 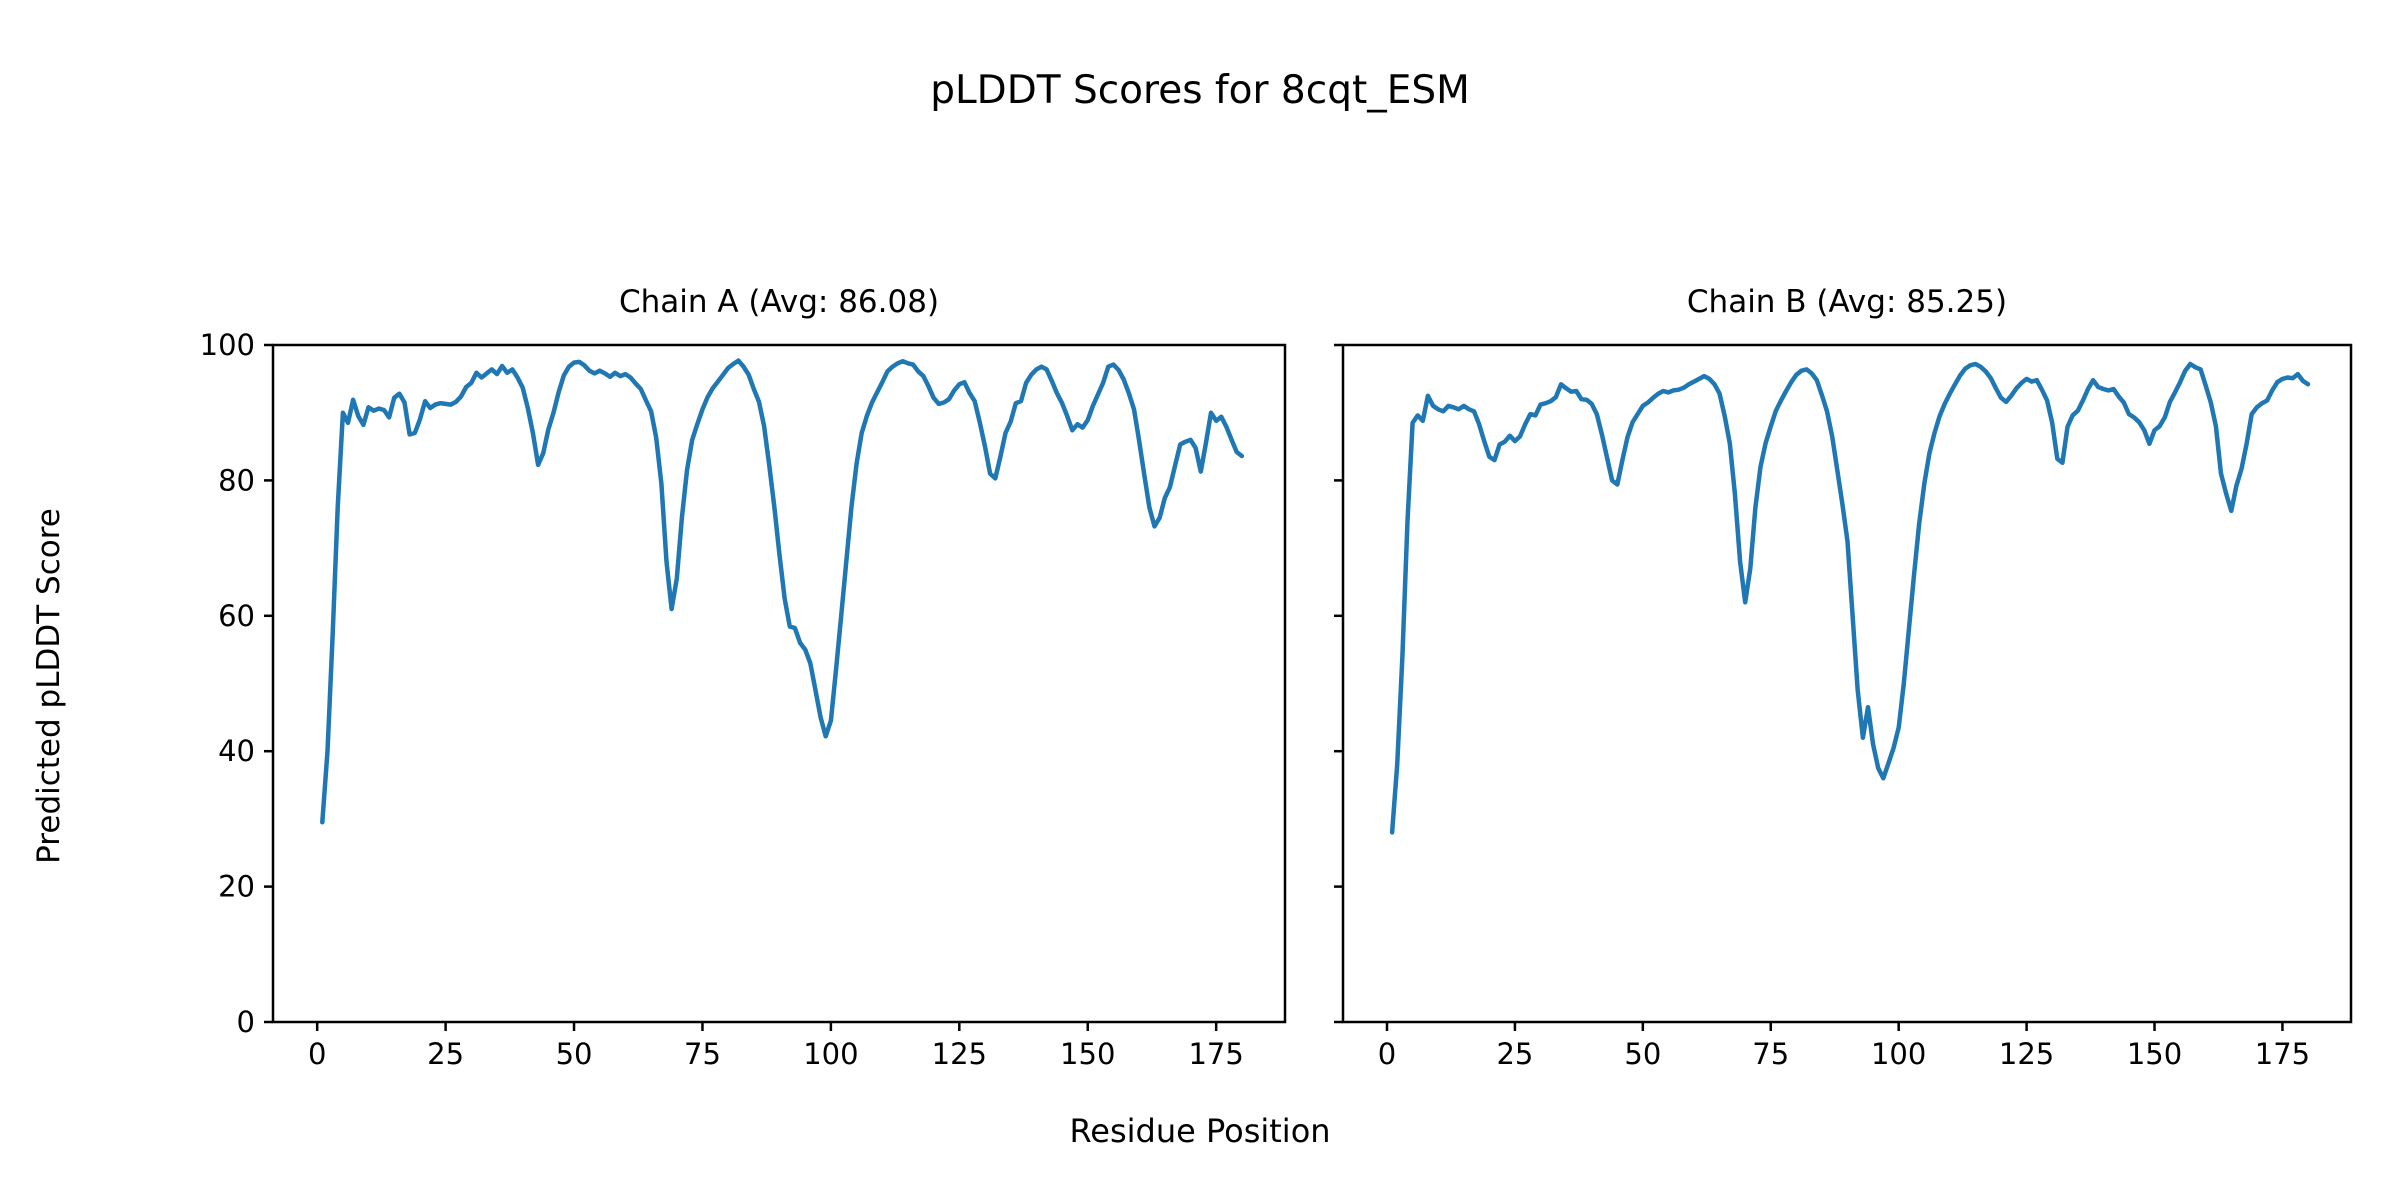 What do you see at coordinates (782, 591) in the screenshot?
I see `plddt-line` at bounding box center [782, 591].